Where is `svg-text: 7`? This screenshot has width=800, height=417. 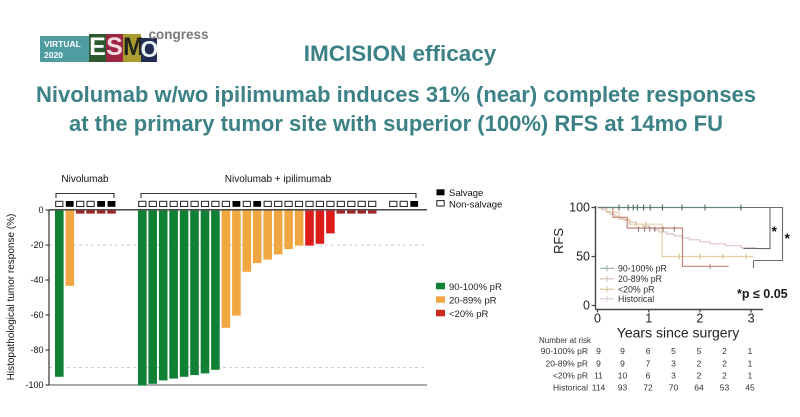 svg-text: 7 is located at coordinates (648, 364).